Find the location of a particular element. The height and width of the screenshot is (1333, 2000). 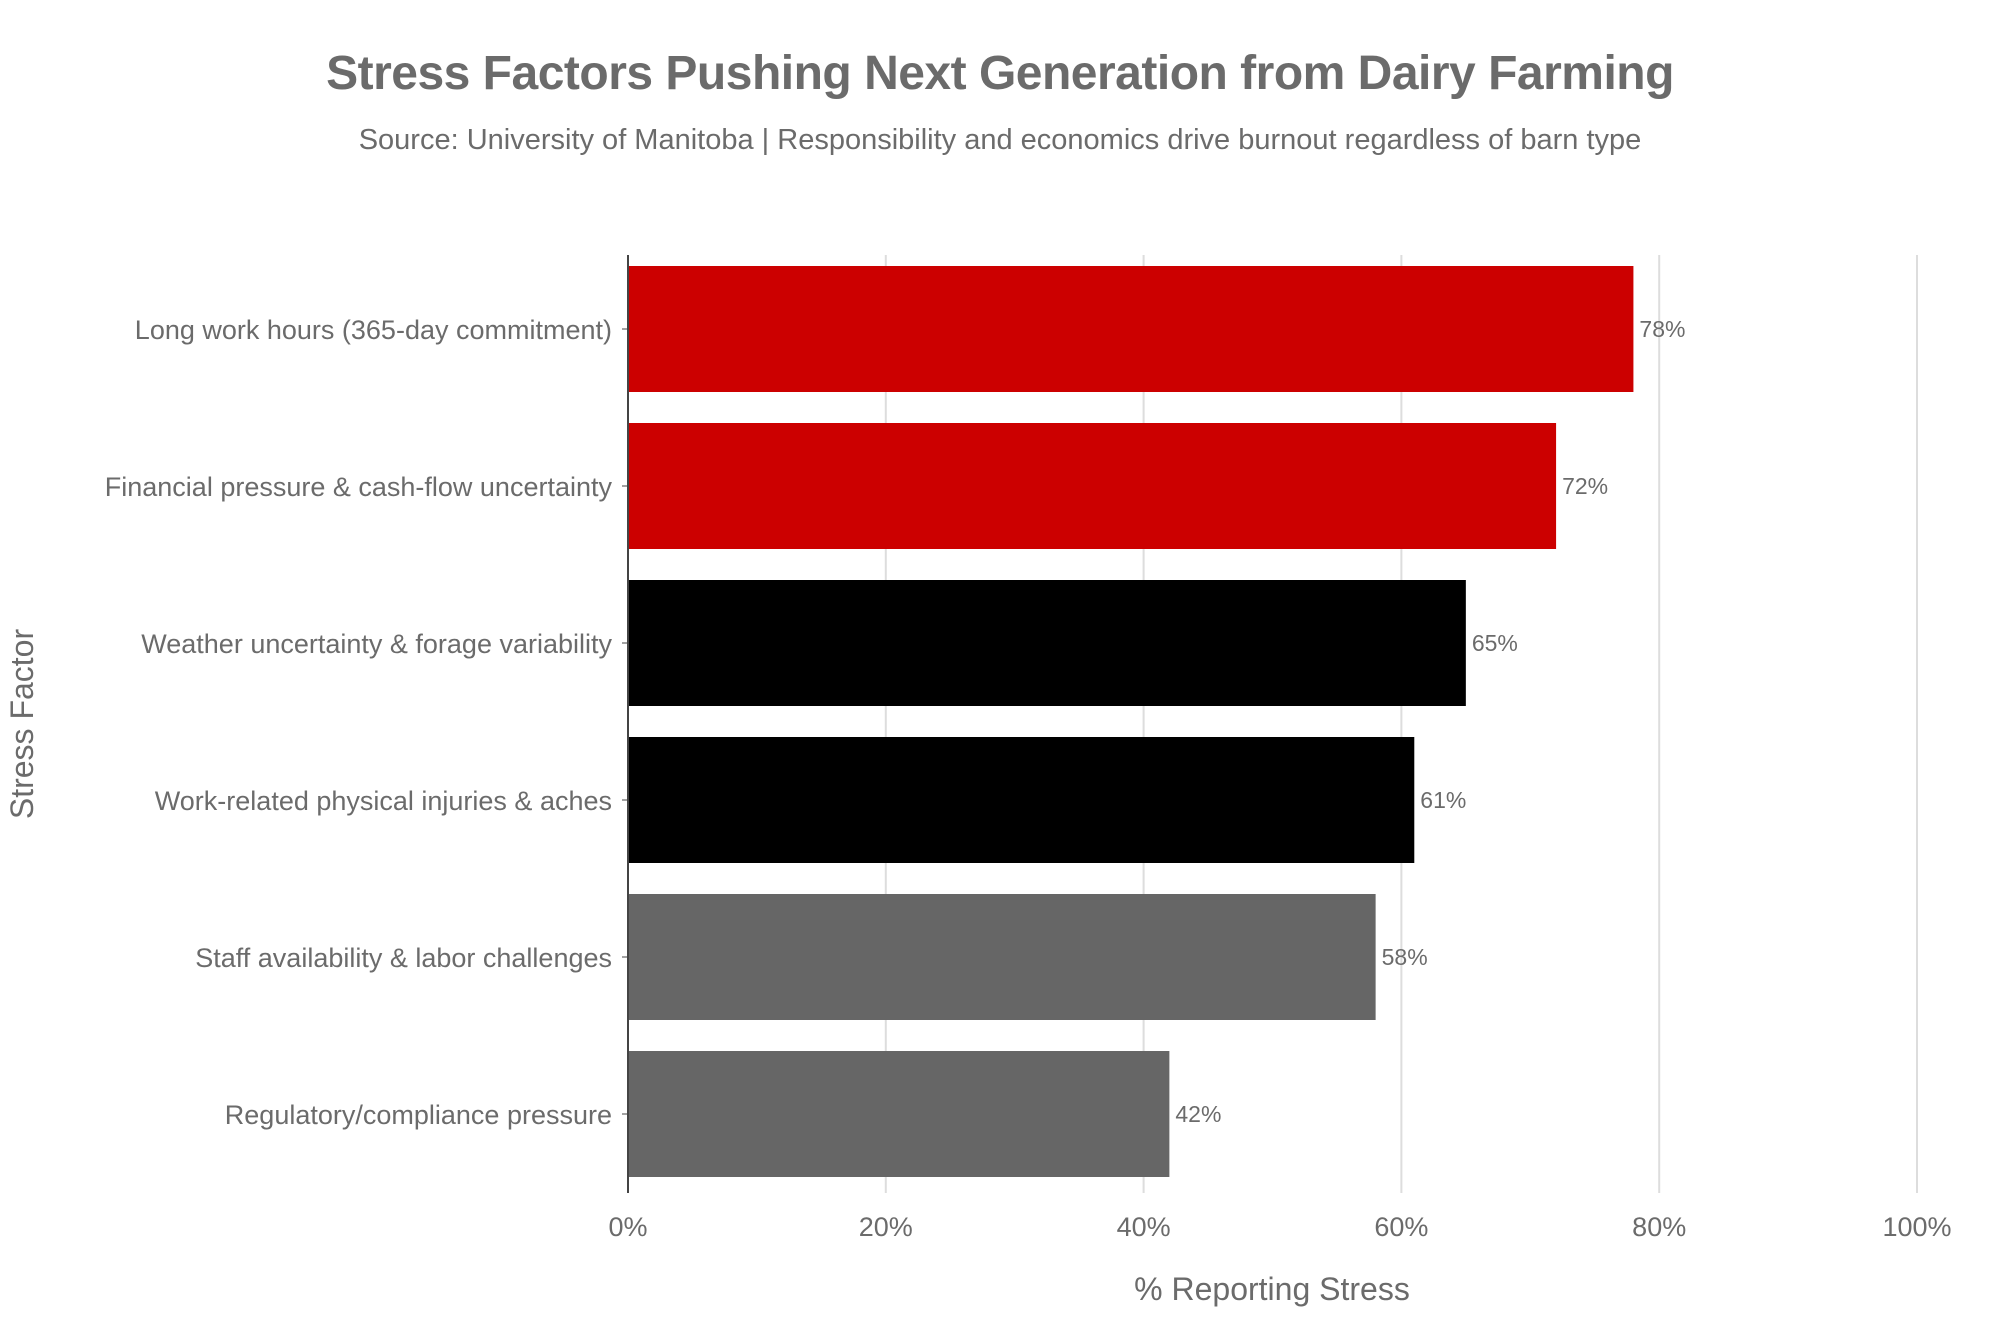

y-category-label: Staff availability & labor challenges is located at coordinates (403, 958).